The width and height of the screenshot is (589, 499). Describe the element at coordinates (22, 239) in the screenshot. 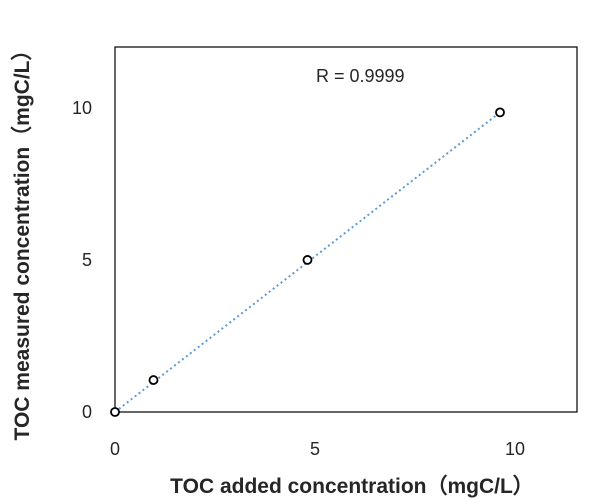

I see `y-axis-title: TOC measured concentration（mgC/L）` at that location.